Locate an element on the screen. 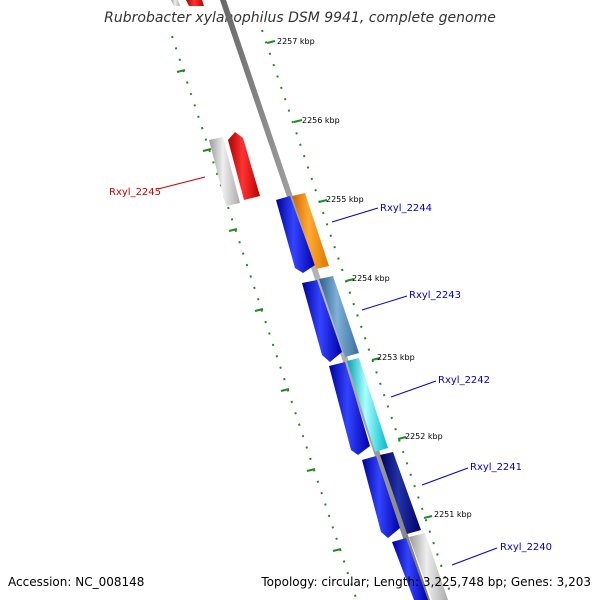 The image size is (600, 600). gene-label-group-rxyl-2244: Rxyl_2244 is located at coordinates (381, 213).